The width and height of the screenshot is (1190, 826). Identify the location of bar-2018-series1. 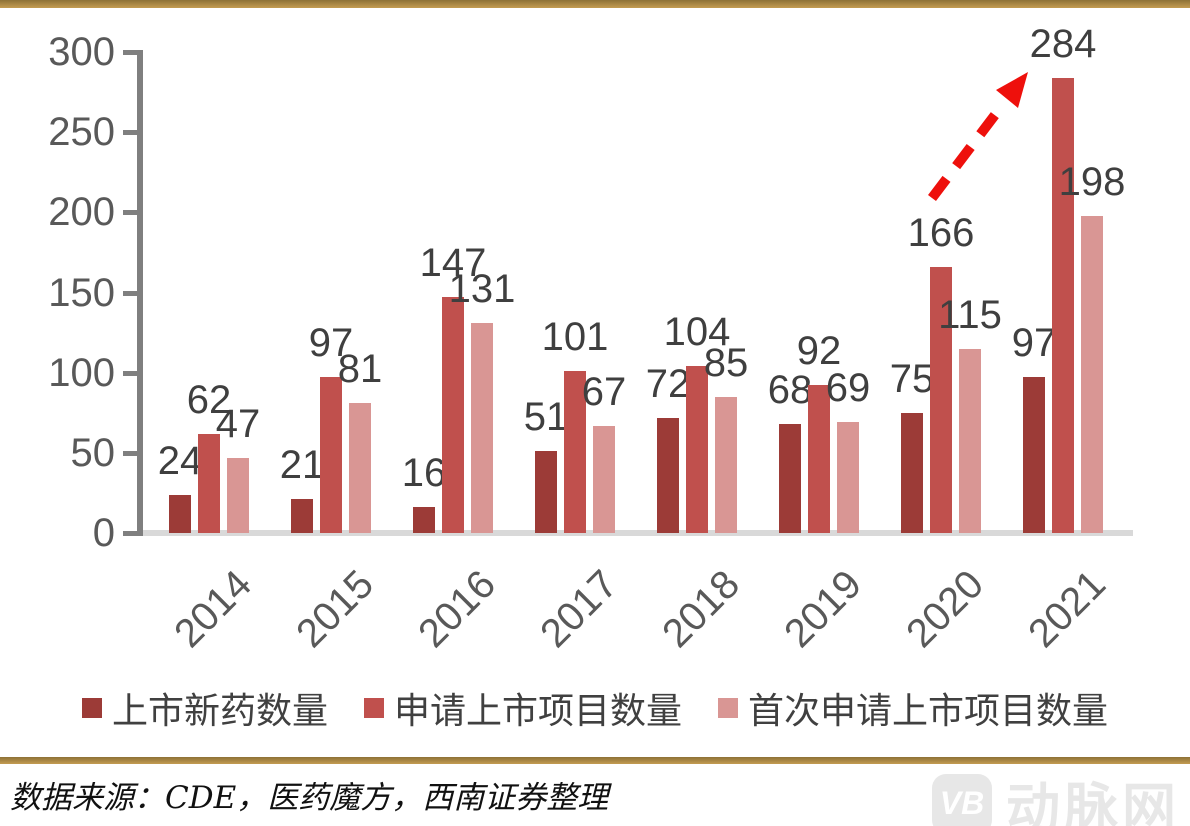
(668, 475).